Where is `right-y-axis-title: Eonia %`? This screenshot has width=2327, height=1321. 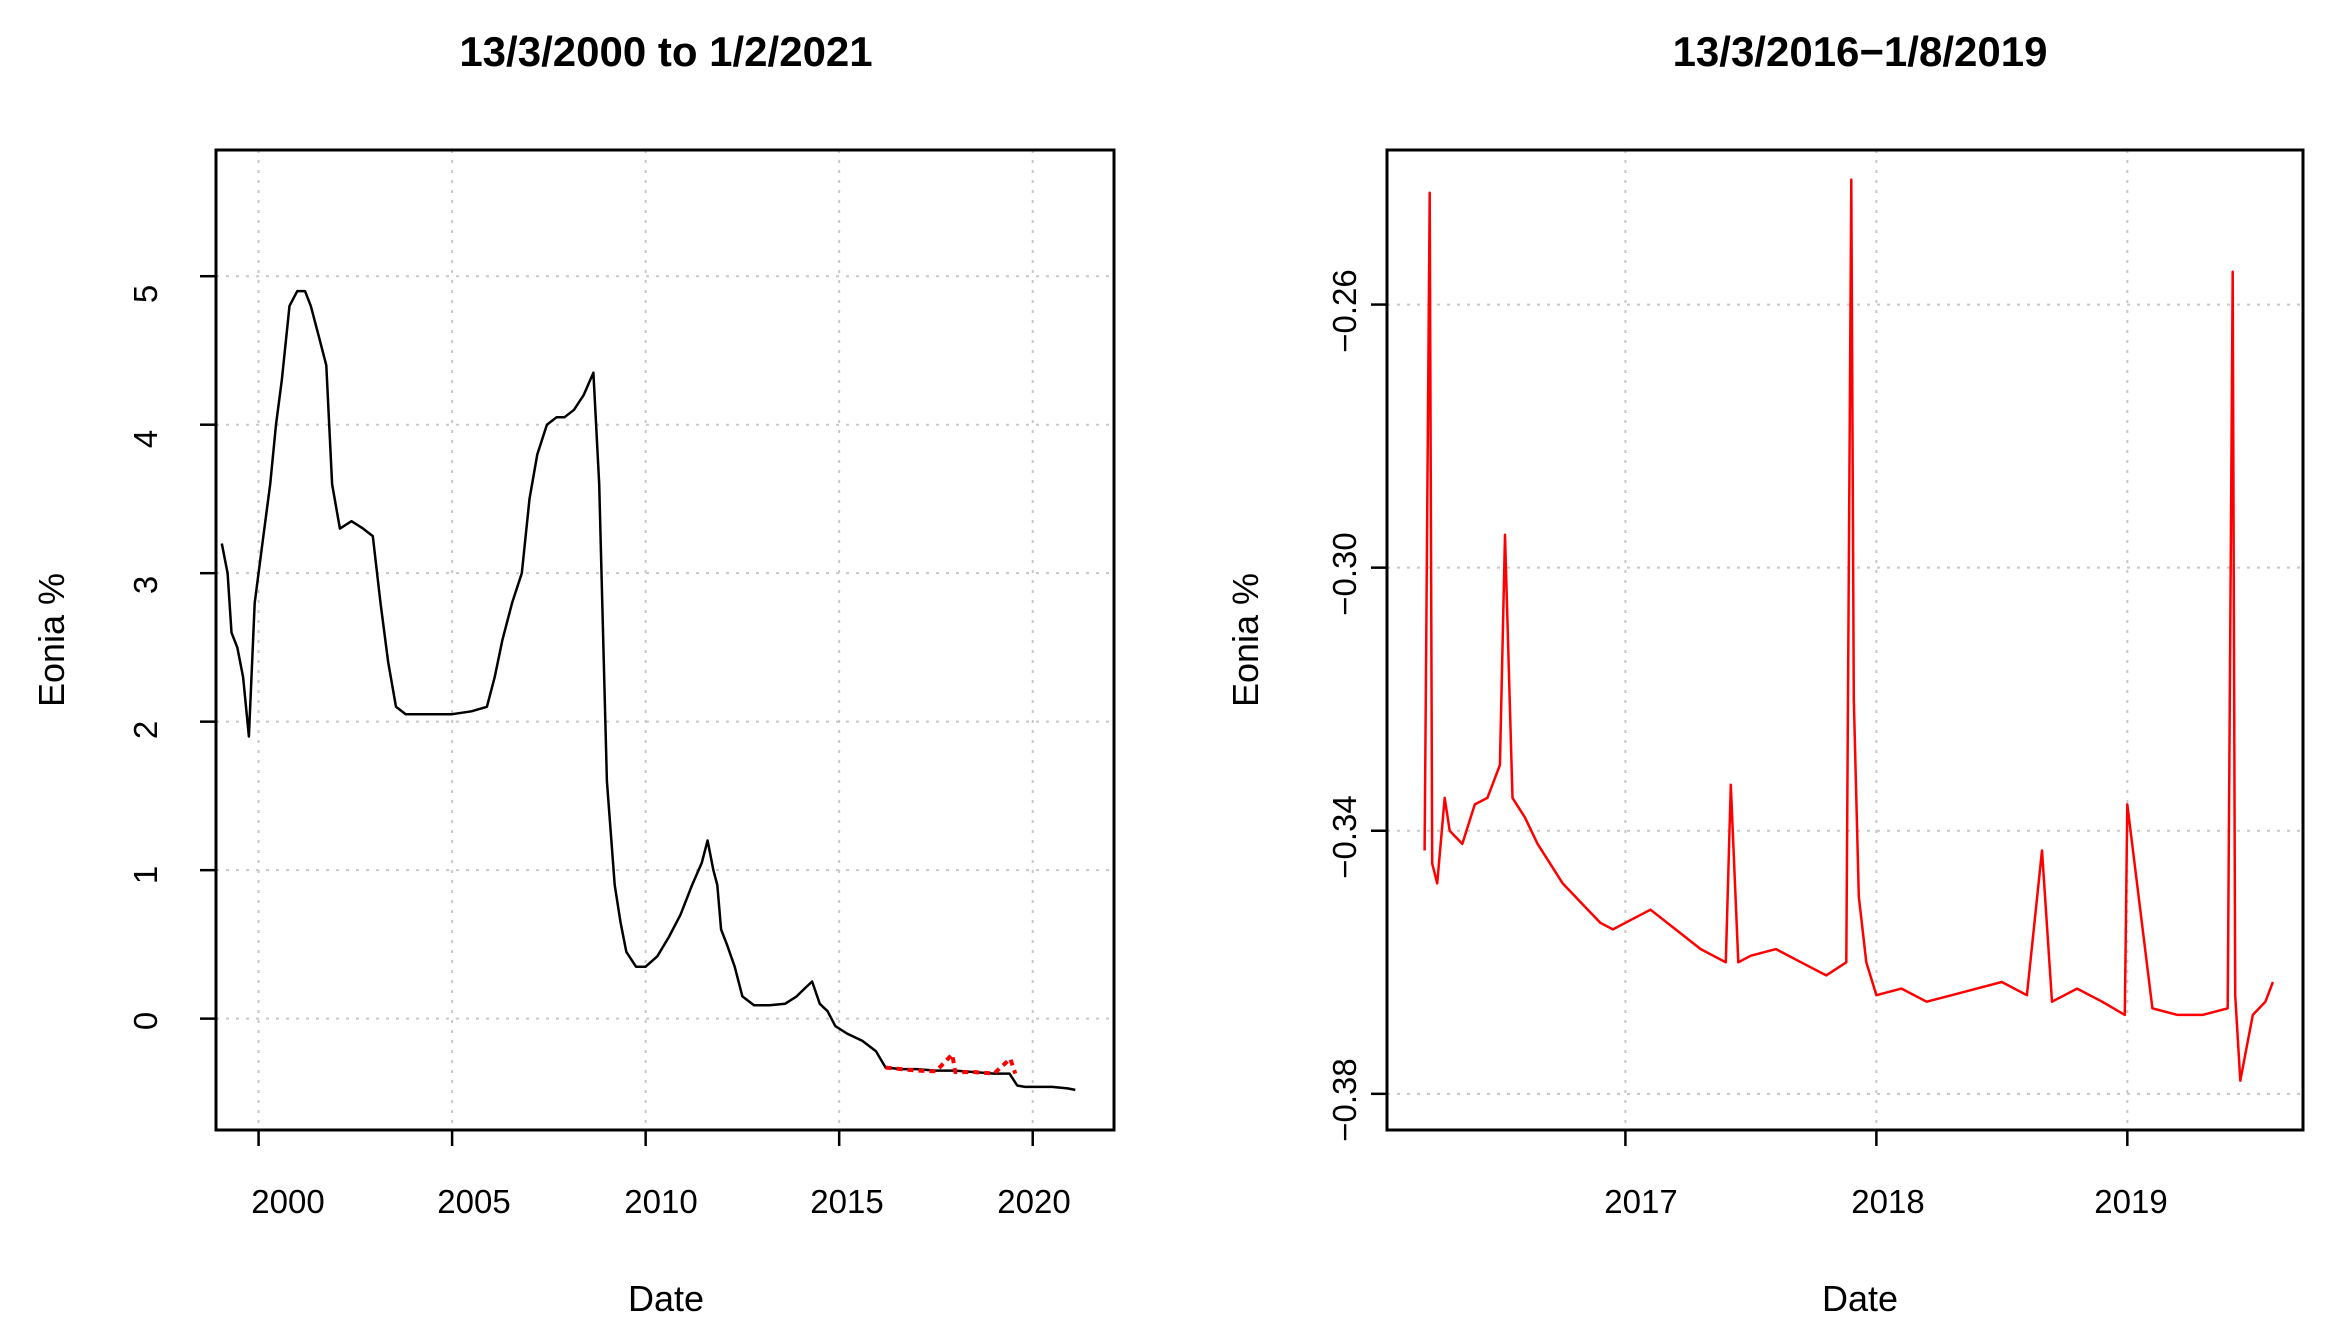 right-y-axis-title: Eonia % is located at coordinates (1245, 640).